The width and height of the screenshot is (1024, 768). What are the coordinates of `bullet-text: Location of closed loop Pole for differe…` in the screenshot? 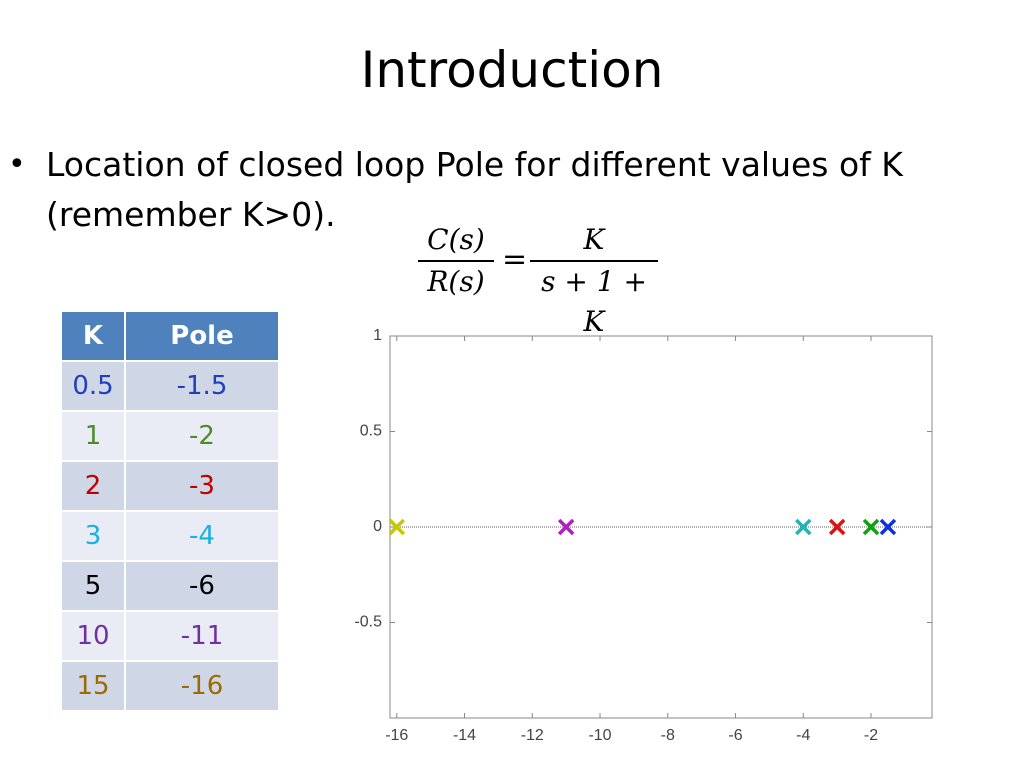 It's located at (474, 189).